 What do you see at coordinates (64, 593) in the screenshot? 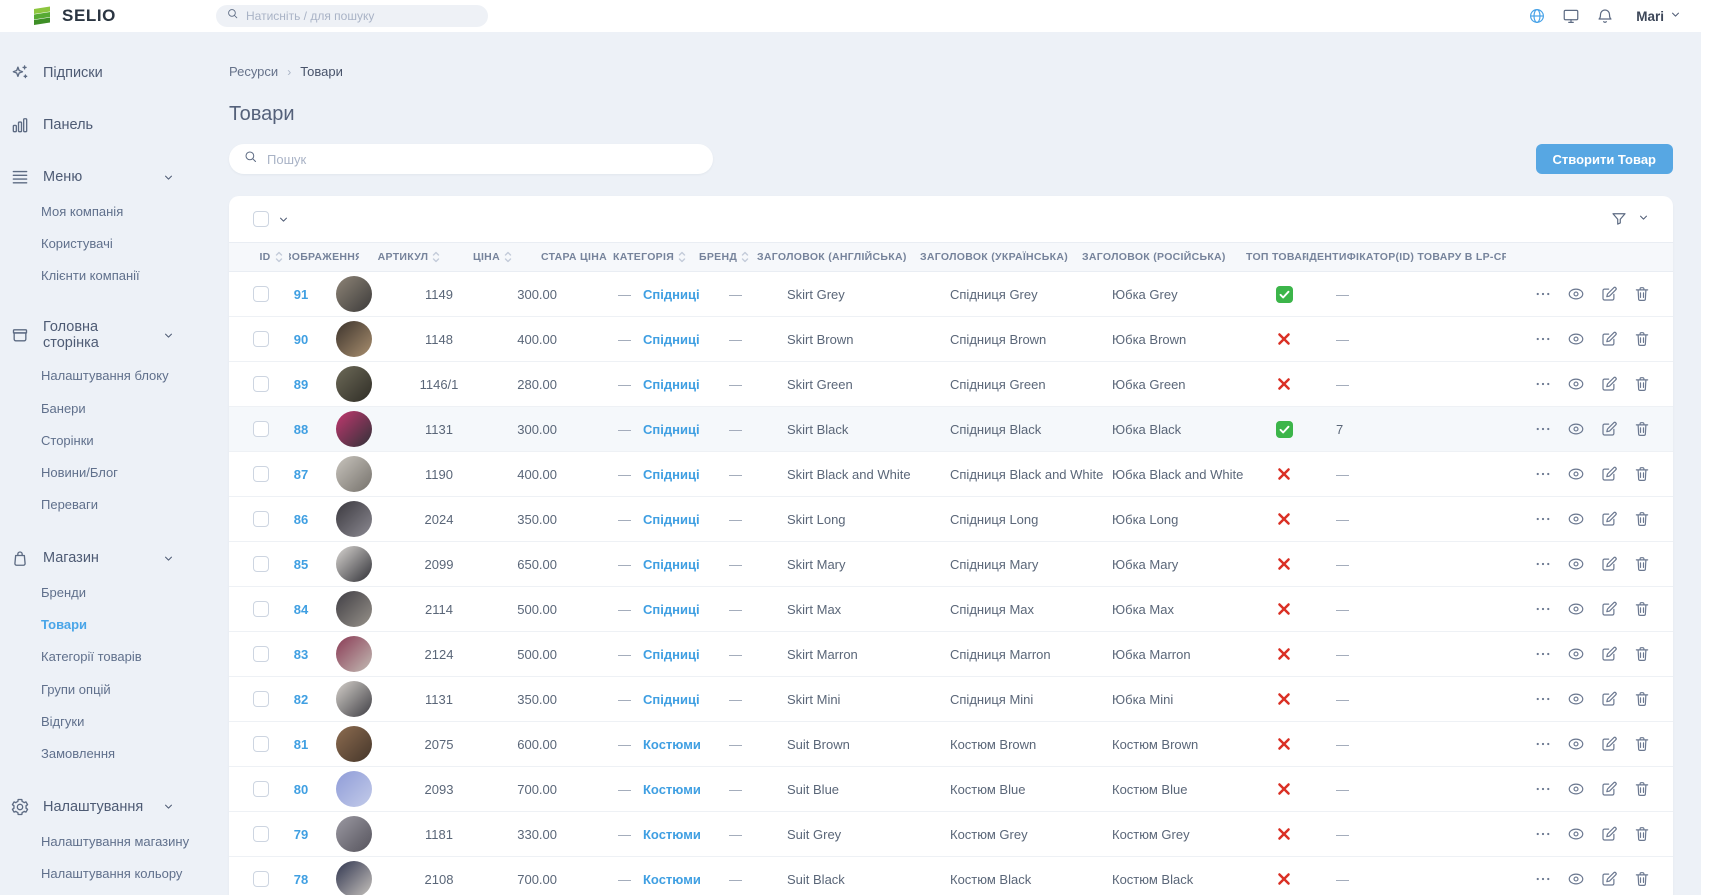
I see `sidebar-subitem: Бренди` at bounding box center [64, 593].